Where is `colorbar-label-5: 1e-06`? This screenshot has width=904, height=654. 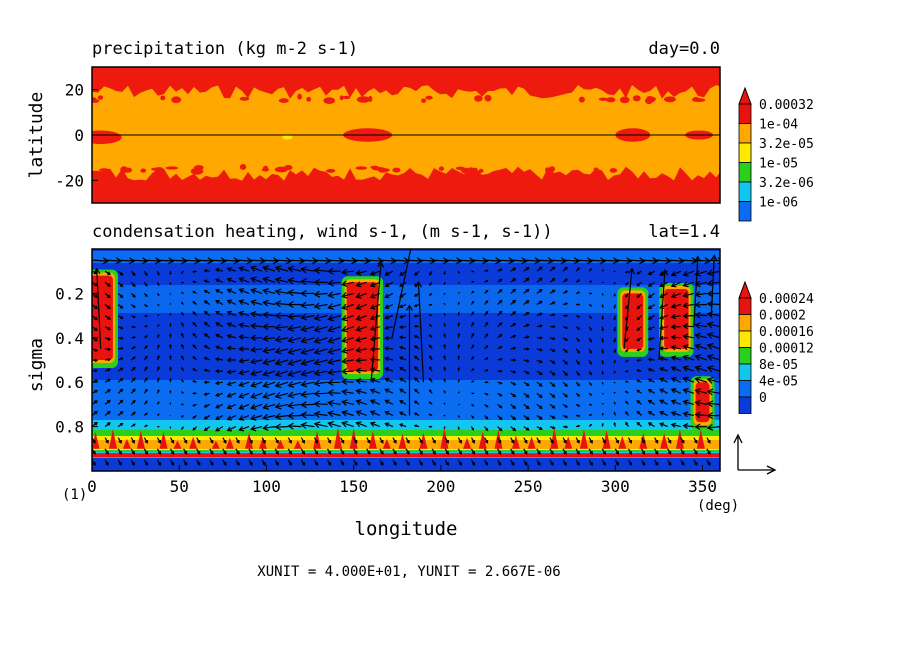
colorbar-label-5: 1e-06 is located at coordinates (778, 203).